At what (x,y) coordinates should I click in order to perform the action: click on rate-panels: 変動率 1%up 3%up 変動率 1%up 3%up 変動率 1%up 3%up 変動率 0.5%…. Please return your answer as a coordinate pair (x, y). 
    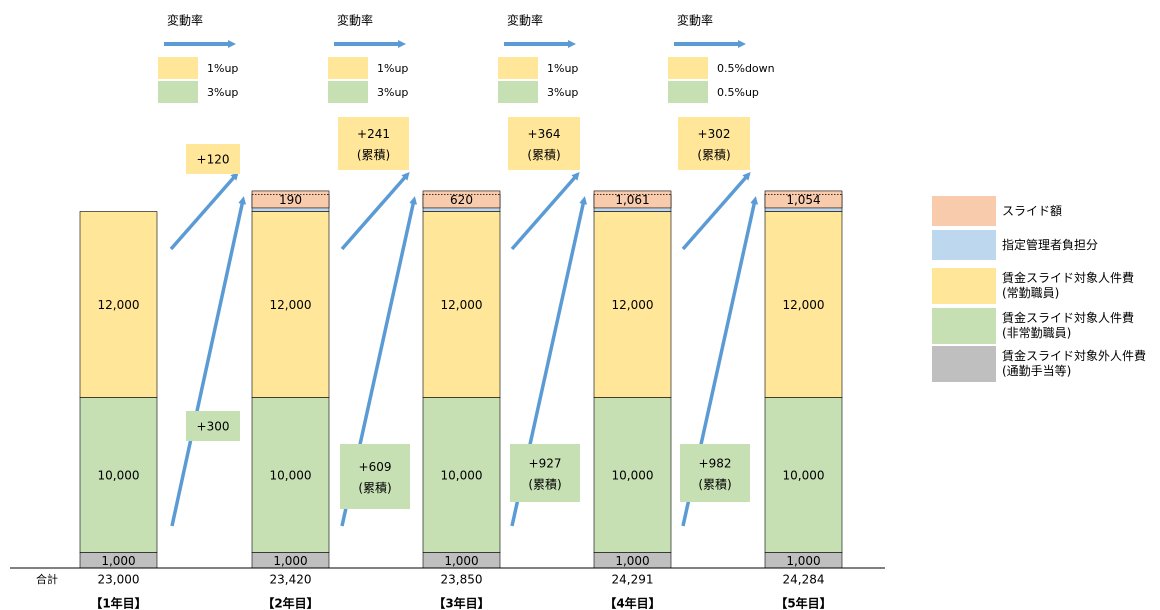
    Looking at the image, I should click on (466, 58).